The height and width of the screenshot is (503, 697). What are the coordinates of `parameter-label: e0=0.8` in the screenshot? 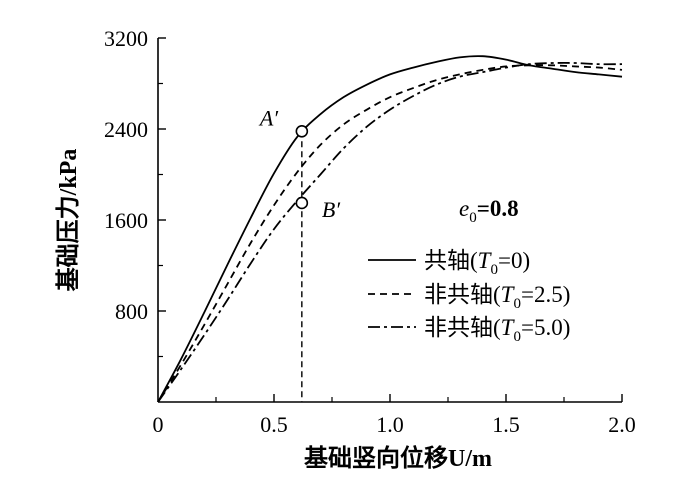 It's located at (489, 211).